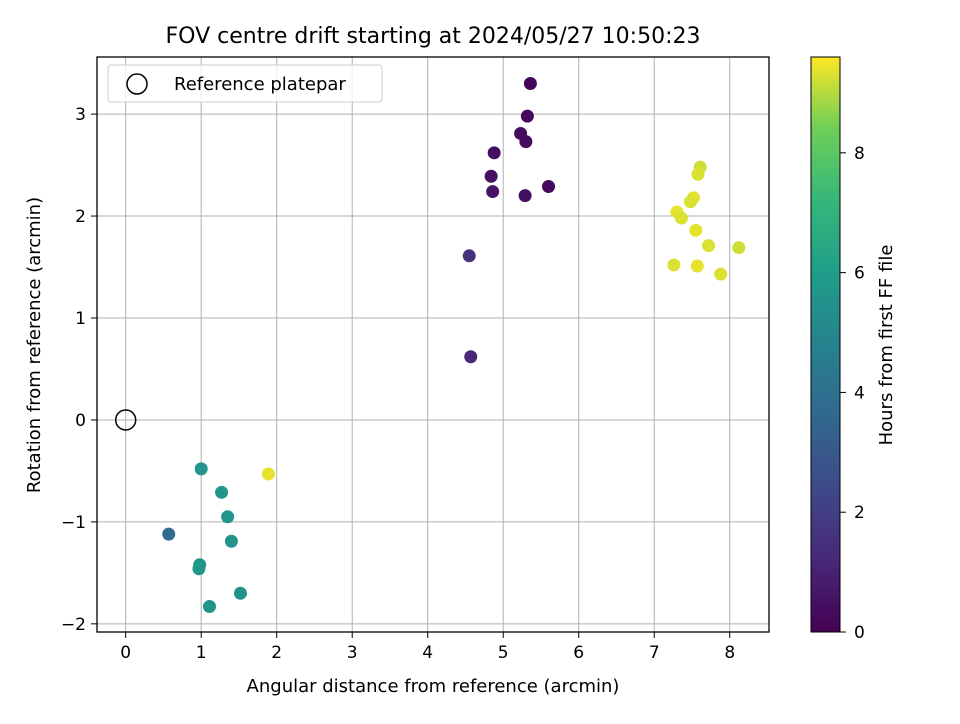 The image size is (960, 724). What do you see at coordinates (201, 653) in the screenshot?
I see `x-tick-label: 1` at bounding box center [201, 653].